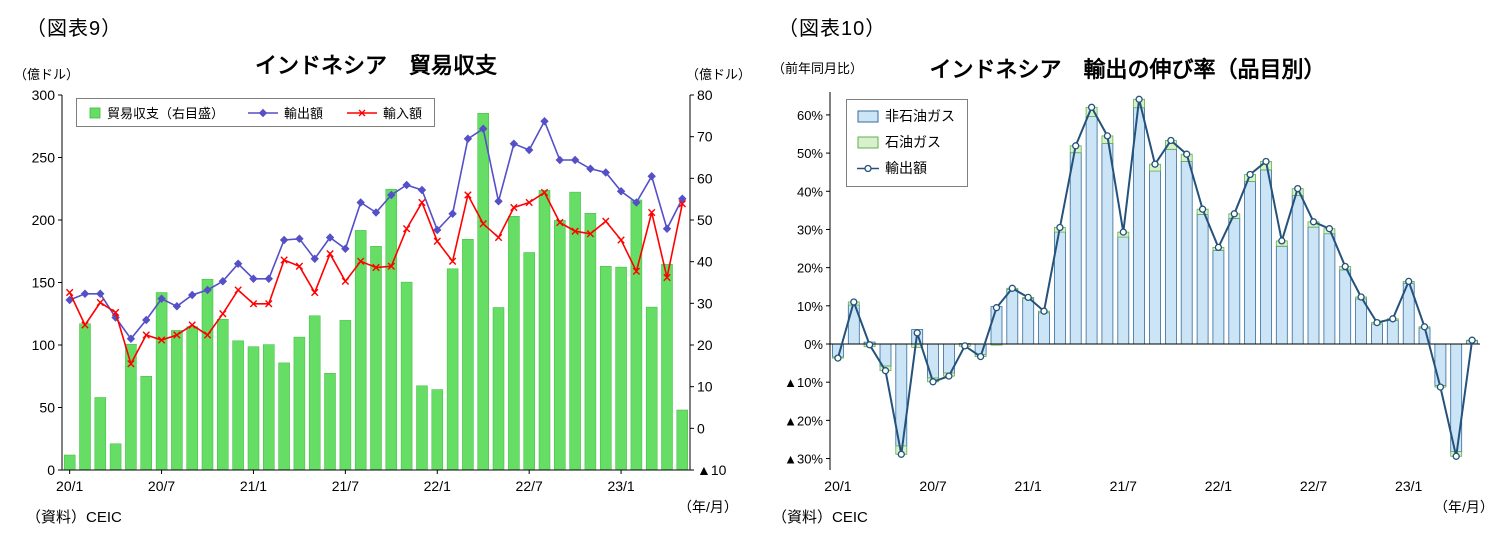 The width and height of the screenshot is (1503, 556). I want to click on svg-text: 50%, so click(810, 153).